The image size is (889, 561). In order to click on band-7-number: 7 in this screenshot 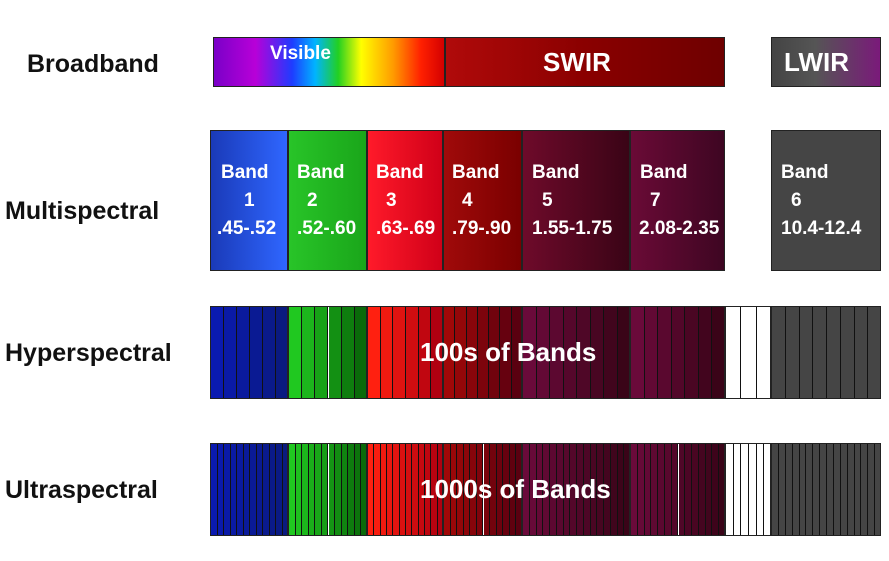, I will do `click(655, 200)`.